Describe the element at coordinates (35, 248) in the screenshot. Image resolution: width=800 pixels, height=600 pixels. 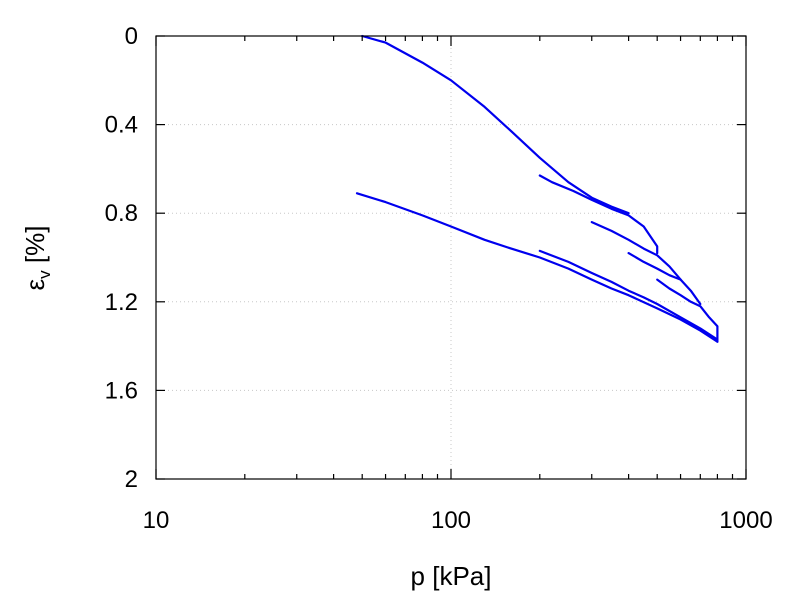
I see `y-axis-label-unit: [%]` at that location.